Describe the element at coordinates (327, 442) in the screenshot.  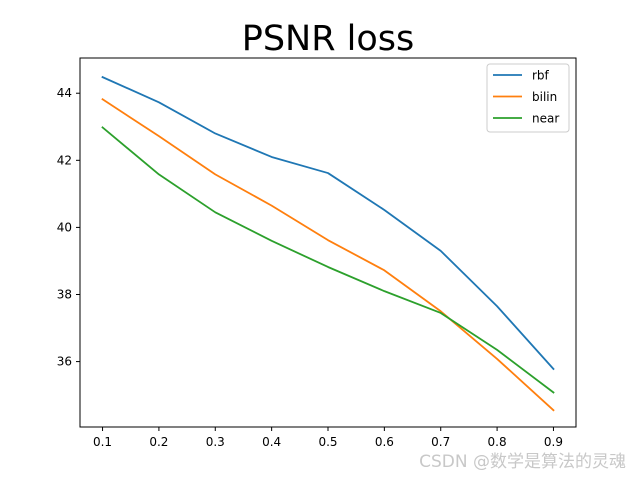
I see `x-tick-label: 0.5` at that location.